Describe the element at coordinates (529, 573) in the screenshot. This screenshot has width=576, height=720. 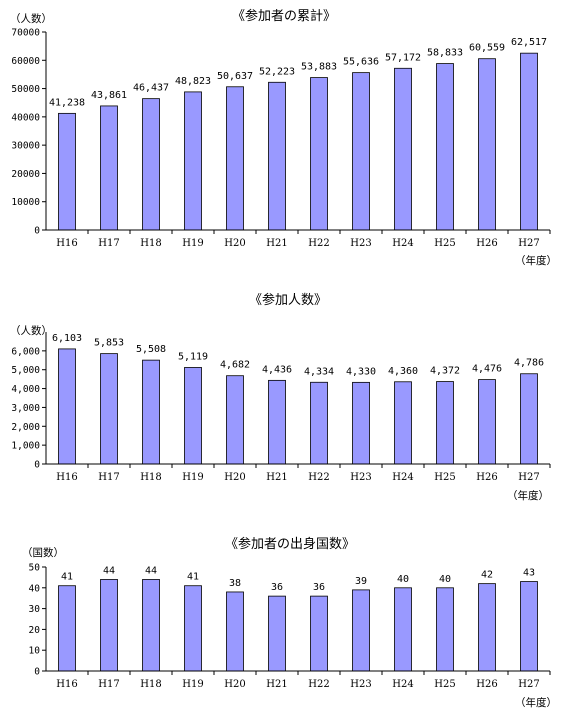
I see `data-label: 43` at that location.